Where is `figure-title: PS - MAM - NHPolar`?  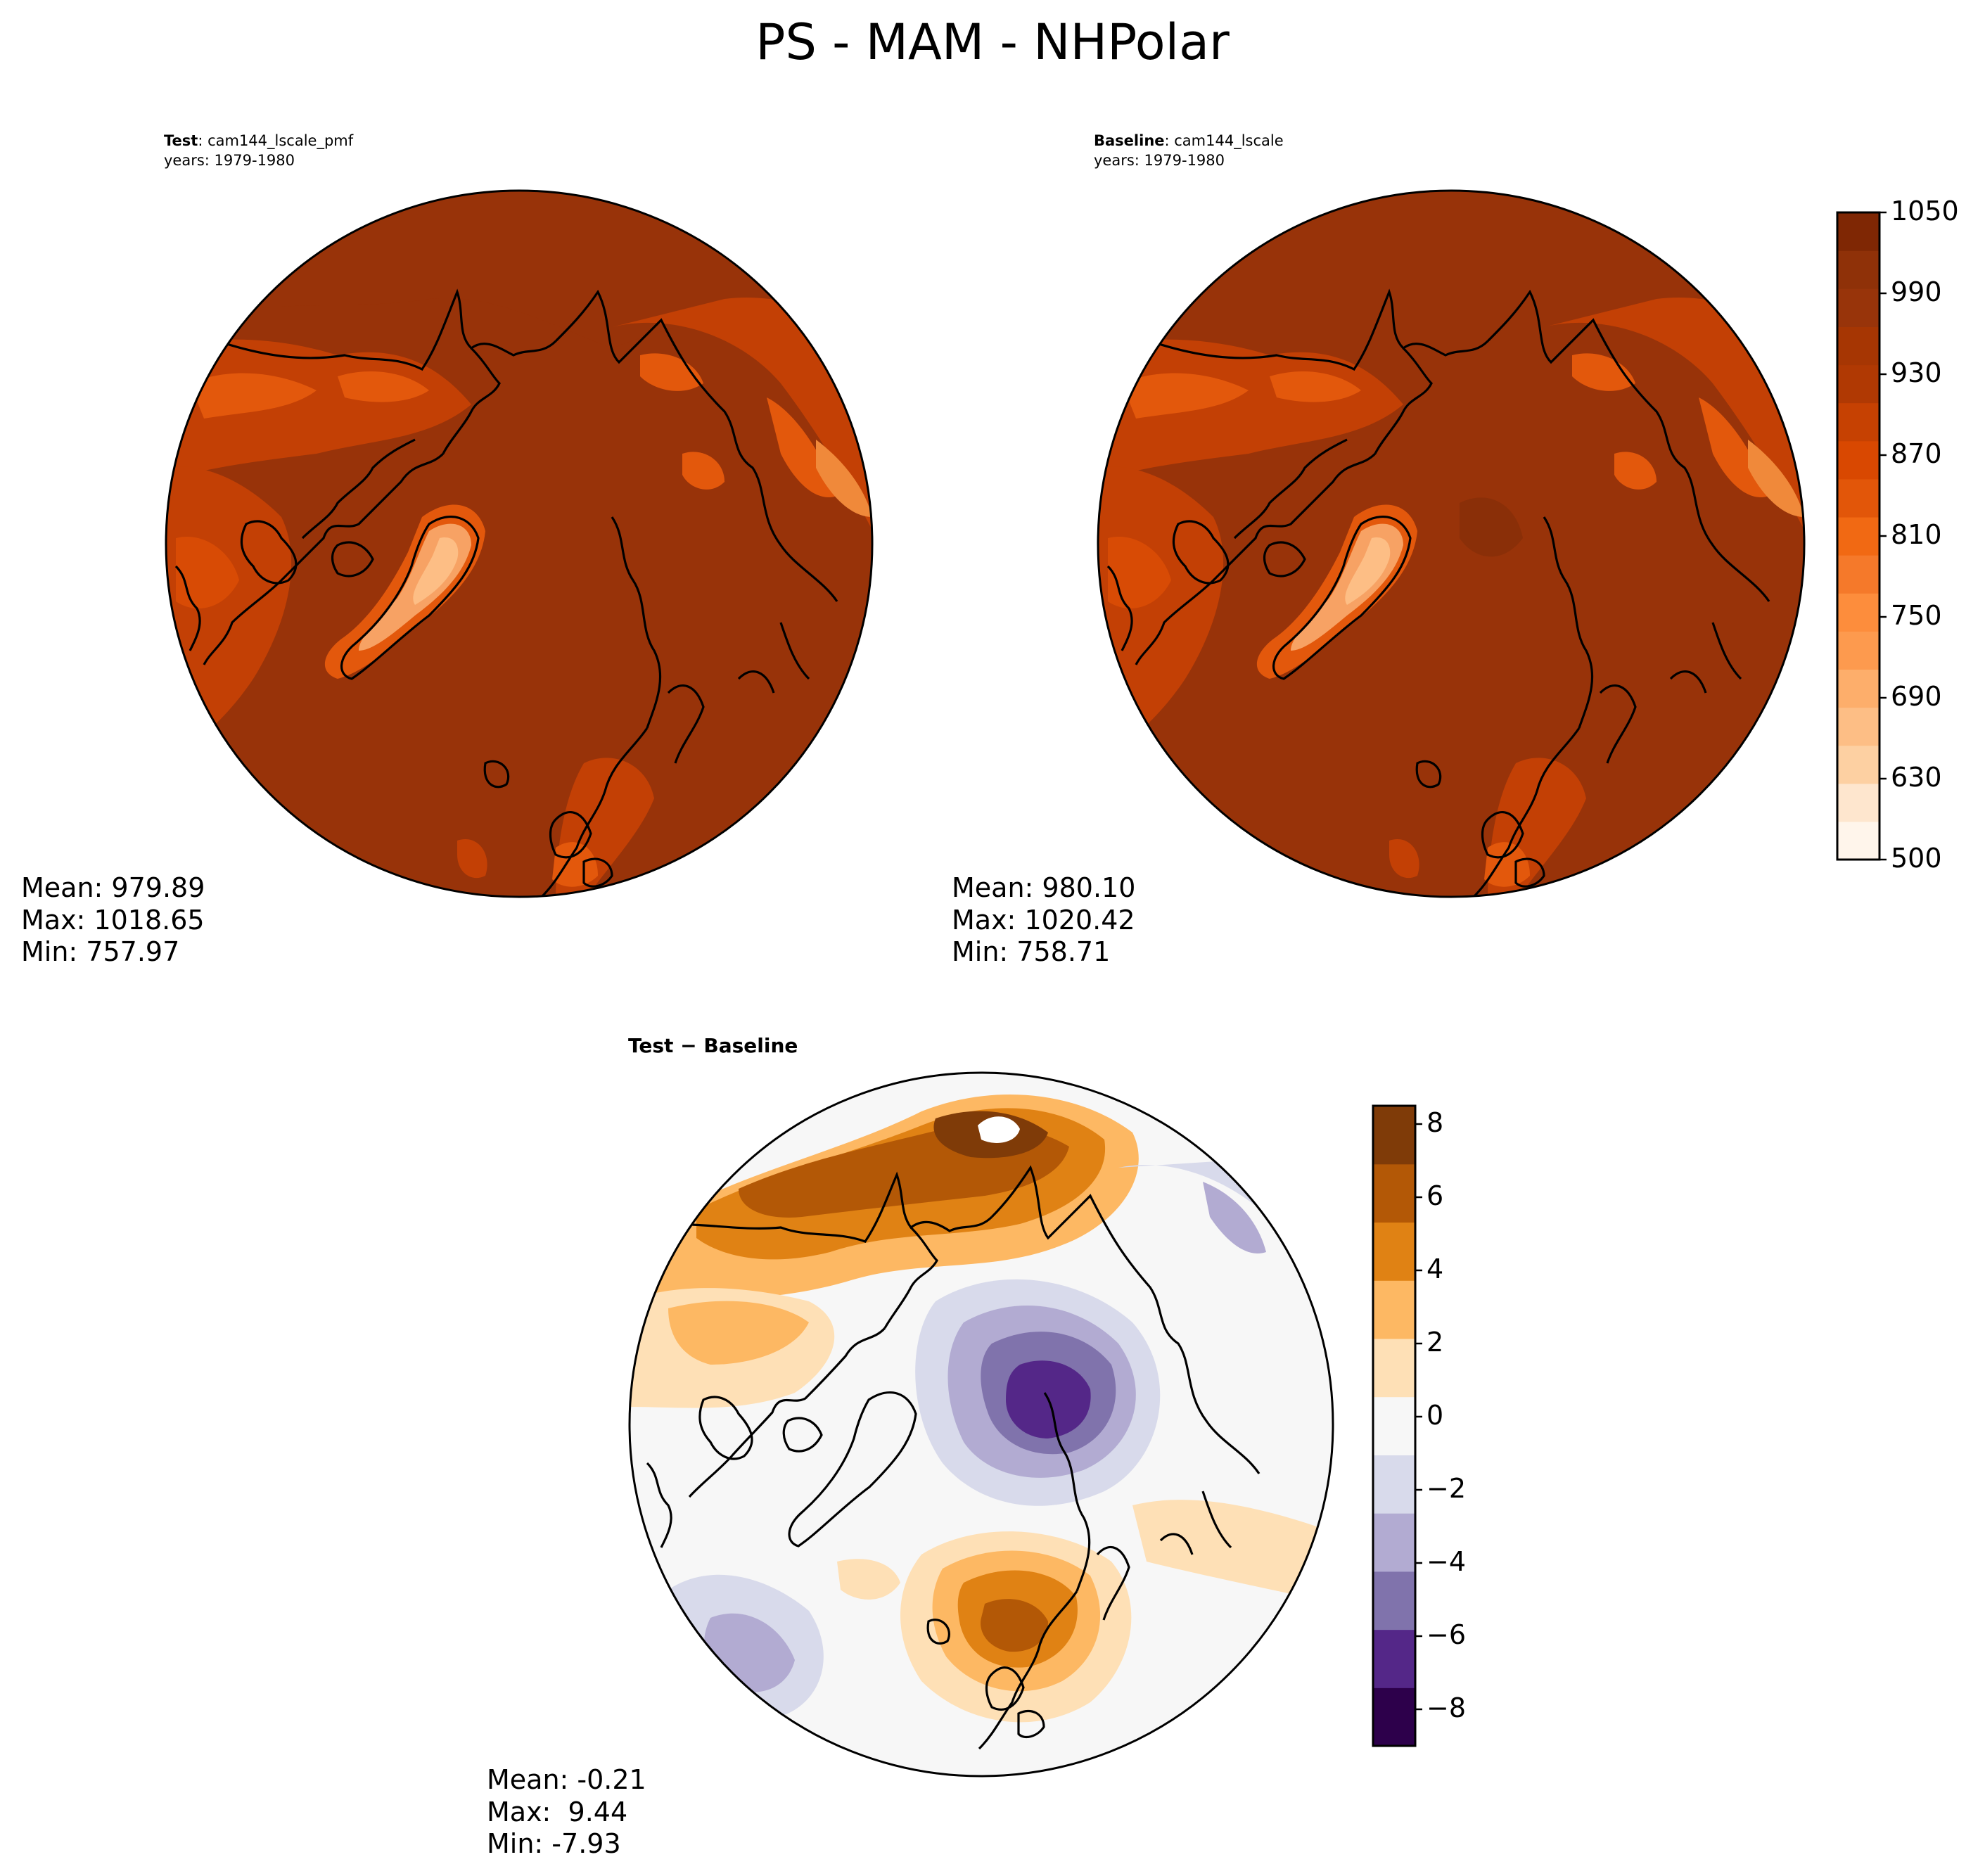 figure-title: PS - MAM - NHPolar is located at coordinates (992, 42).